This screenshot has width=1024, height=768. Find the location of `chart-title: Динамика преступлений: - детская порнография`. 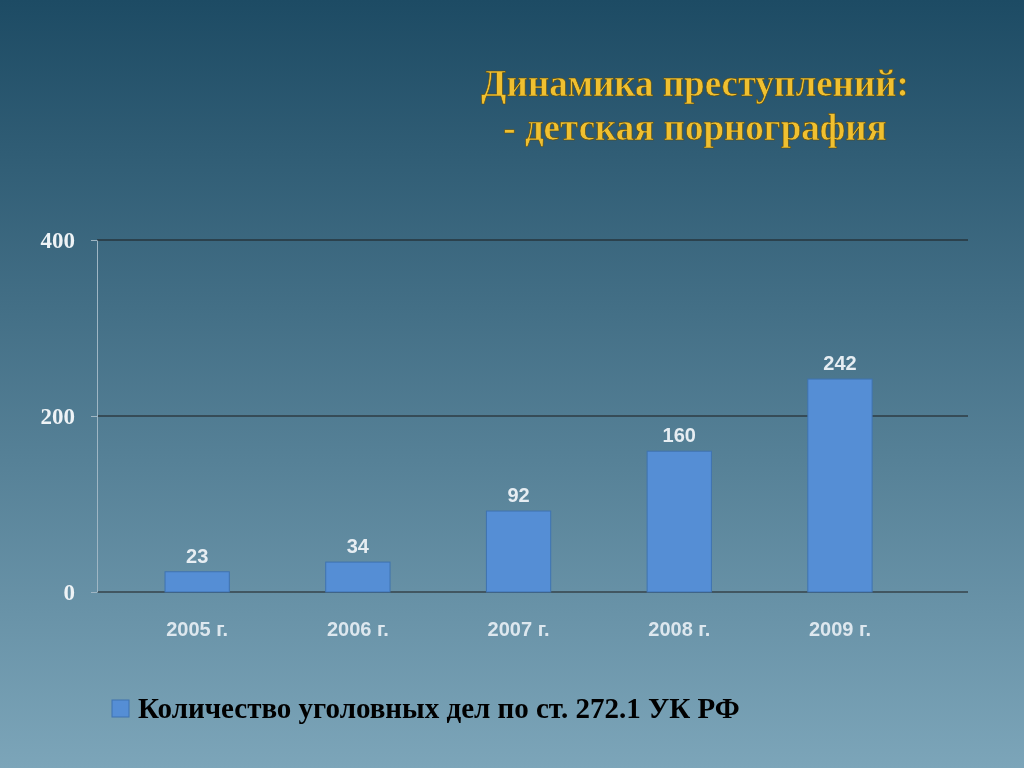

chart-title: Динамика преступлений: - детская порнография is located at coordinates (695, 105).